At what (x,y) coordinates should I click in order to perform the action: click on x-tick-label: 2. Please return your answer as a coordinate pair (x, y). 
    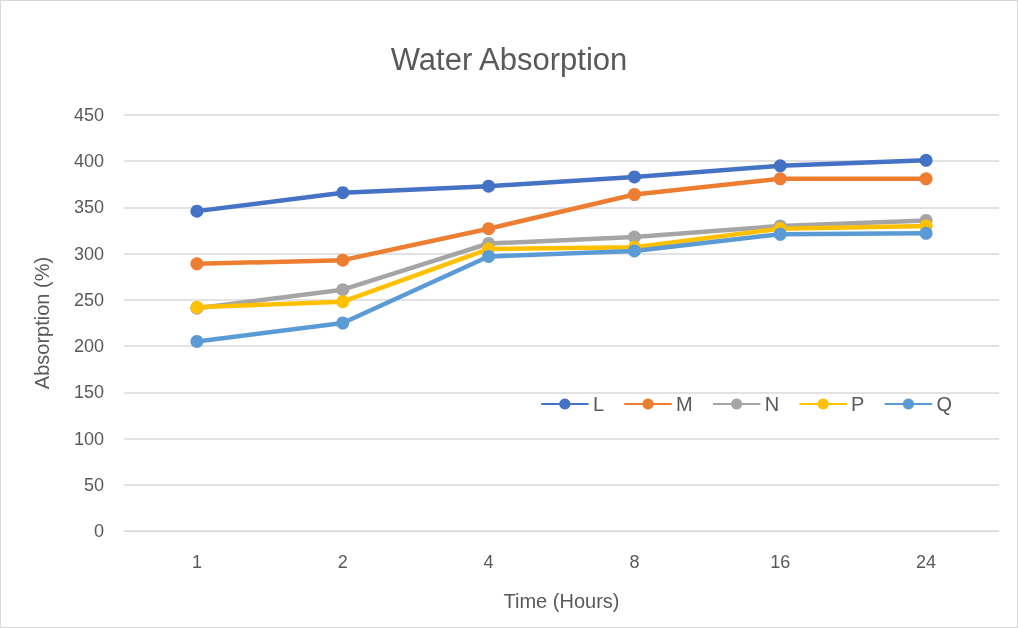
    Looking at the image, I should click on (342, 562).